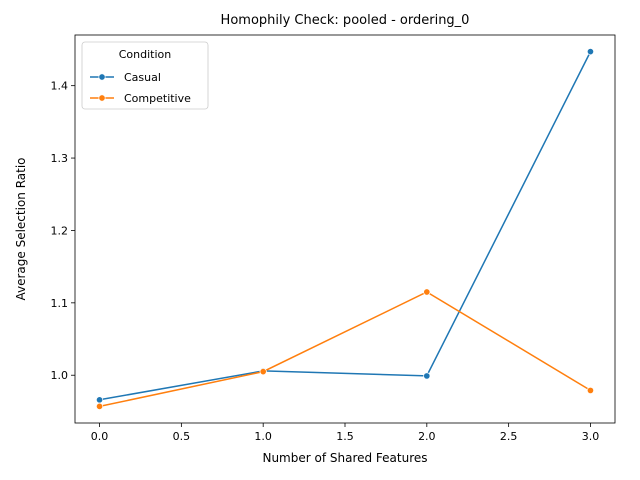  Describe the element at coordinates (145, 54) in the screenshot. I see `legend-title: Condition` at that location.